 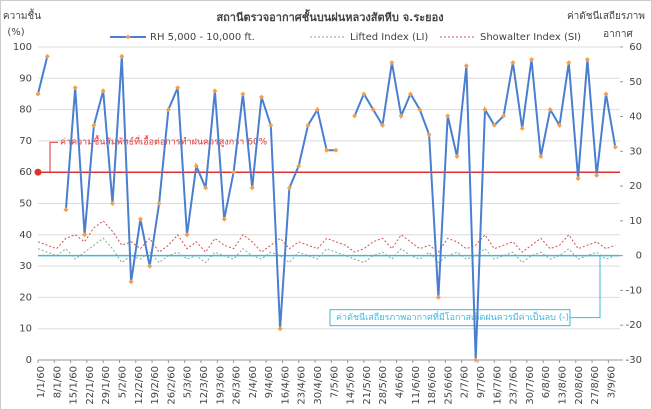 I want to click on y-tick-label: 10, so click(x=25, y=329).